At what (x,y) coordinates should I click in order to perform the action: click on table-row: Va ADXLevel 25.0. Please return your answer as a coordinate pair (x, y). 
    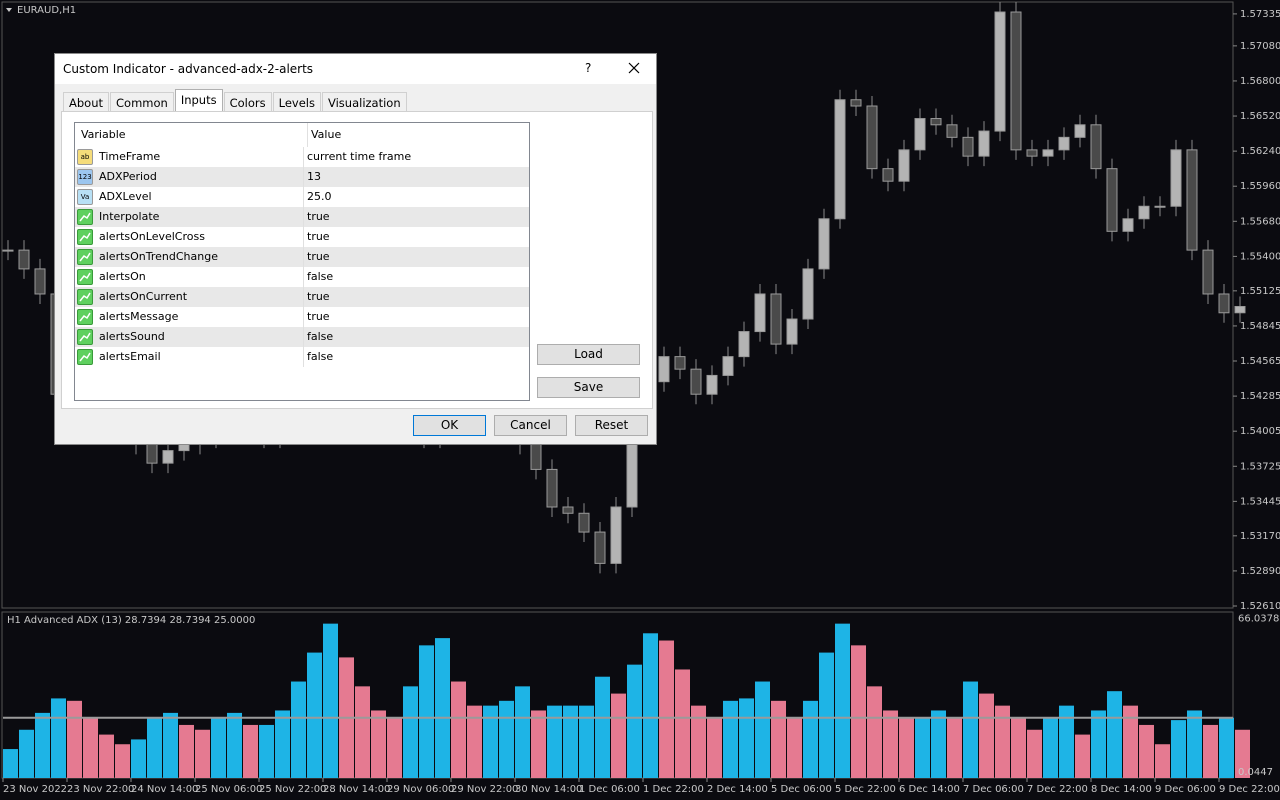
    Looking at the image, I should click on (302, 197).